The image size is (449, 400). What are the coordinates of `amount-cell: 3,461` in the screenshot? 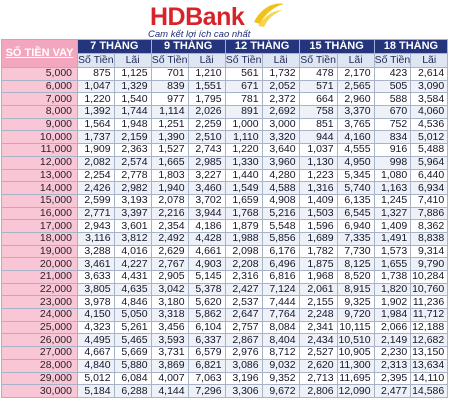 It's located at (96, 264).